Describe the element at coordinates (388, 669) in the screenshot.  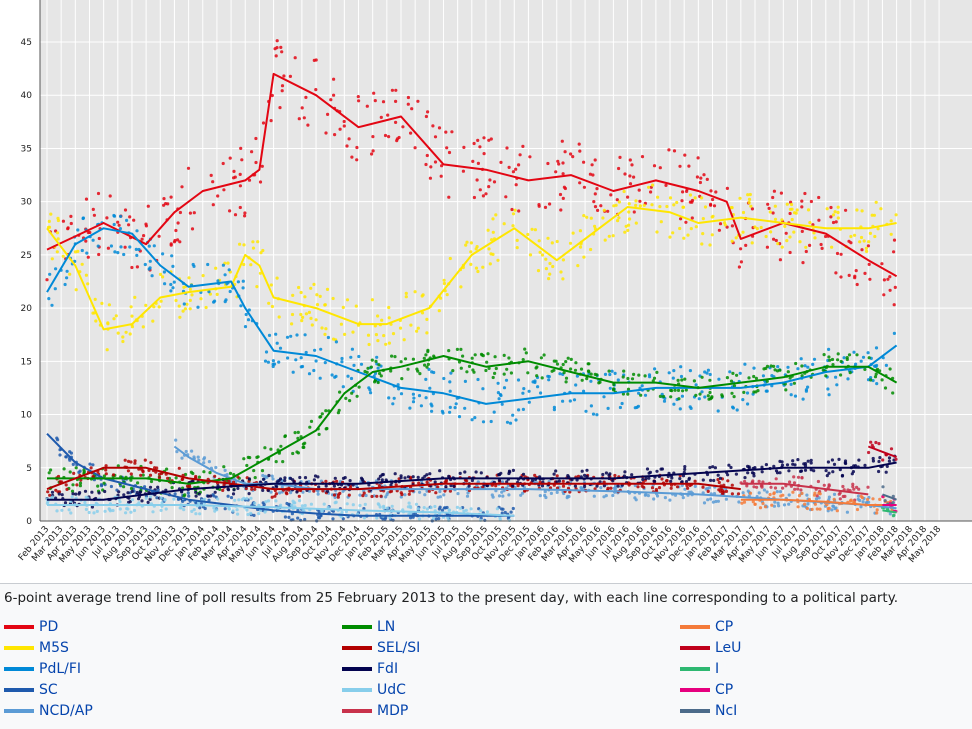
I see `legend-label: FdI` at that location.